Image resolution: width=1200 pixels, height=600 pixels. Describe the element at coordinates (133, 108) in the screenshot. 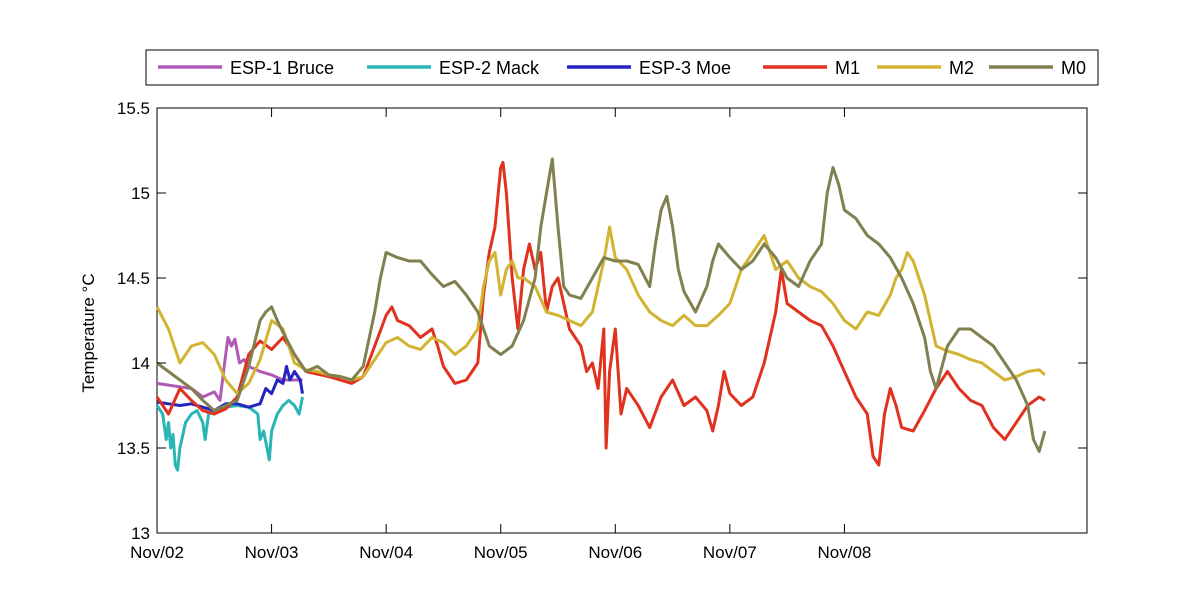

I see `y-tick-label: 15.5` at that location.